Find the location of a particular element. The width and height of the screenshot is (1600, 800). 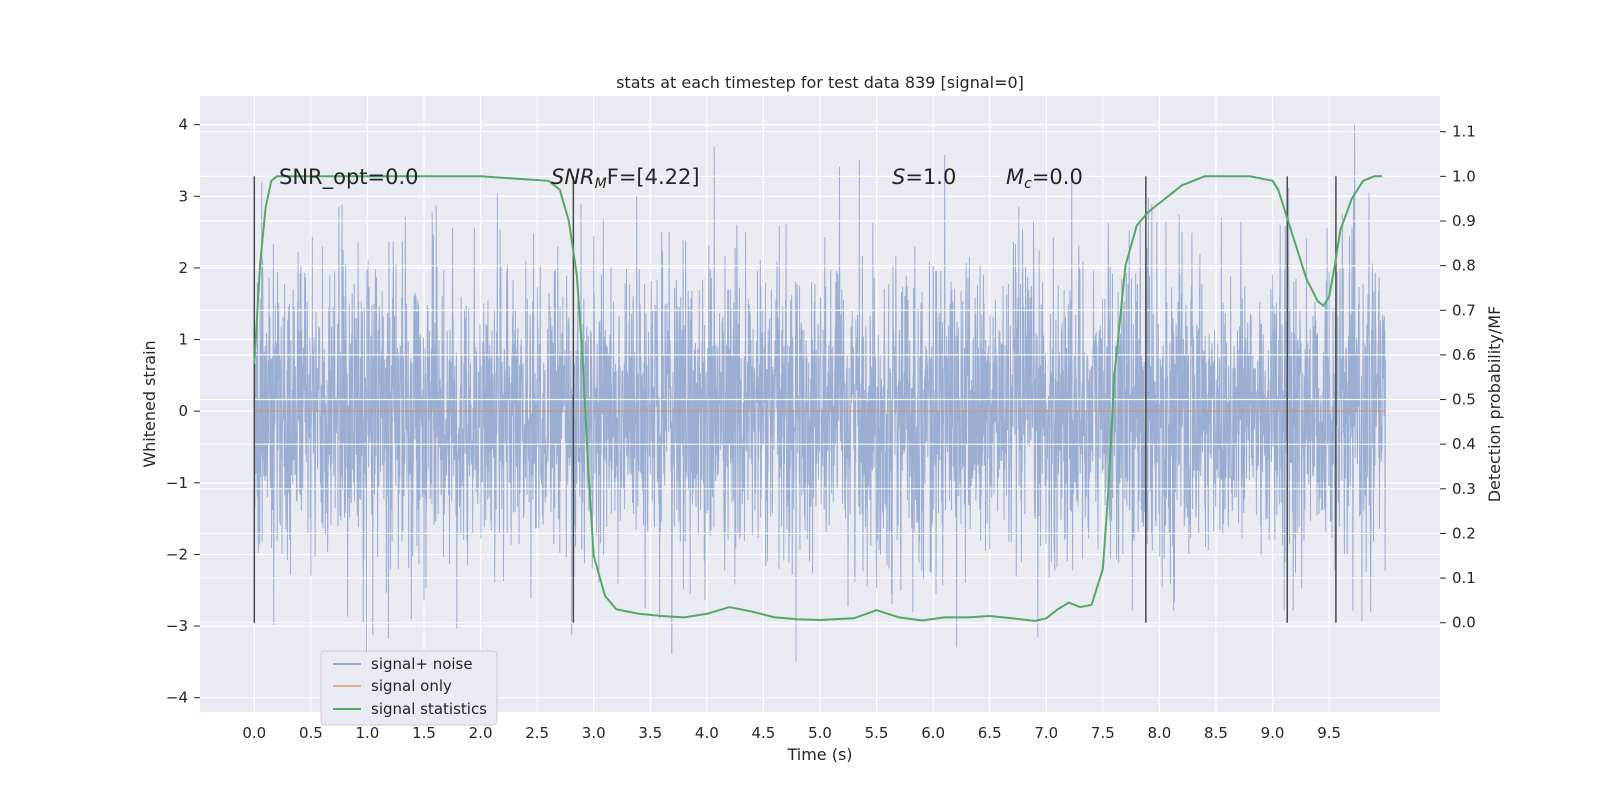

y-right-tick-label: 0.3 is located at coordinates (1464, 489).